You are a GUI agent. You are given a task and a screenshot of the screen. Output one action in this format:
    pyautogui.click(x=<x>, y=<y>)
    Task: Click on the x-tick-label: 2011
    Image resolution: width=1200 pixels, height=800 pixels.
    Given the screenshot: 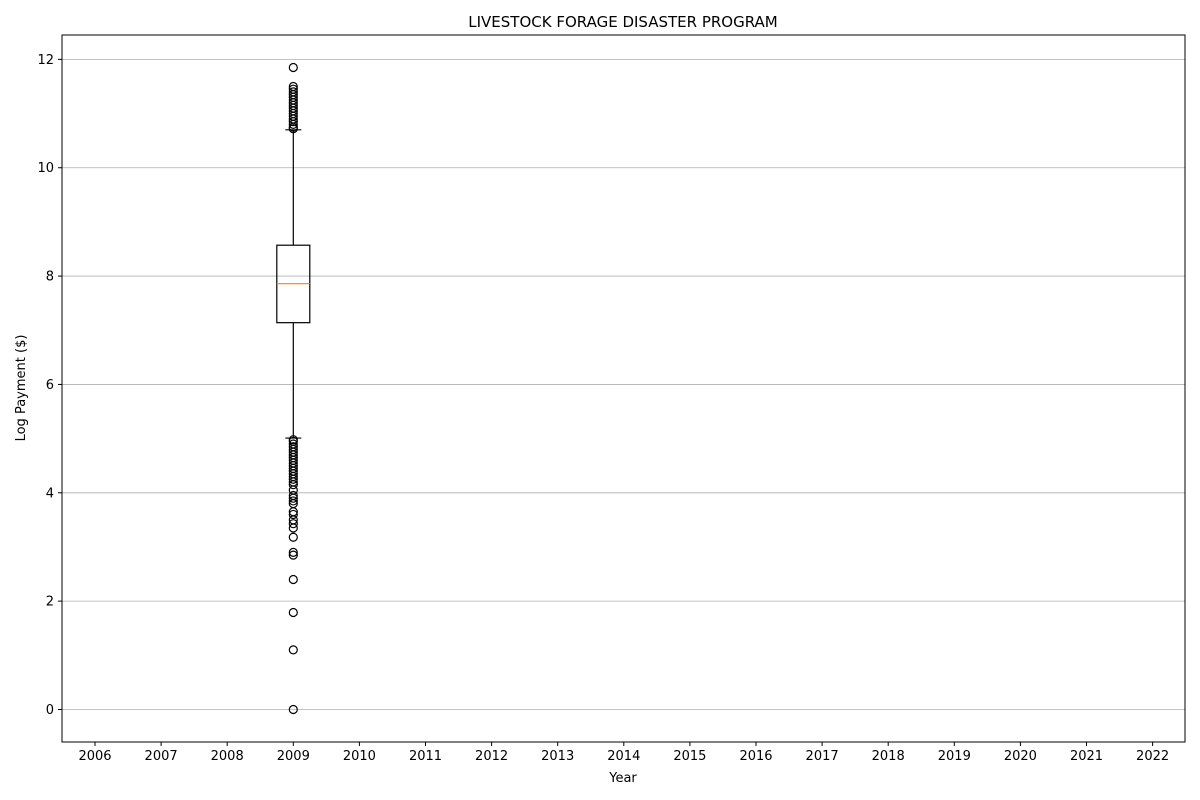 What is the action you would take?
    pyautogui.click(x=425, y=756)
    